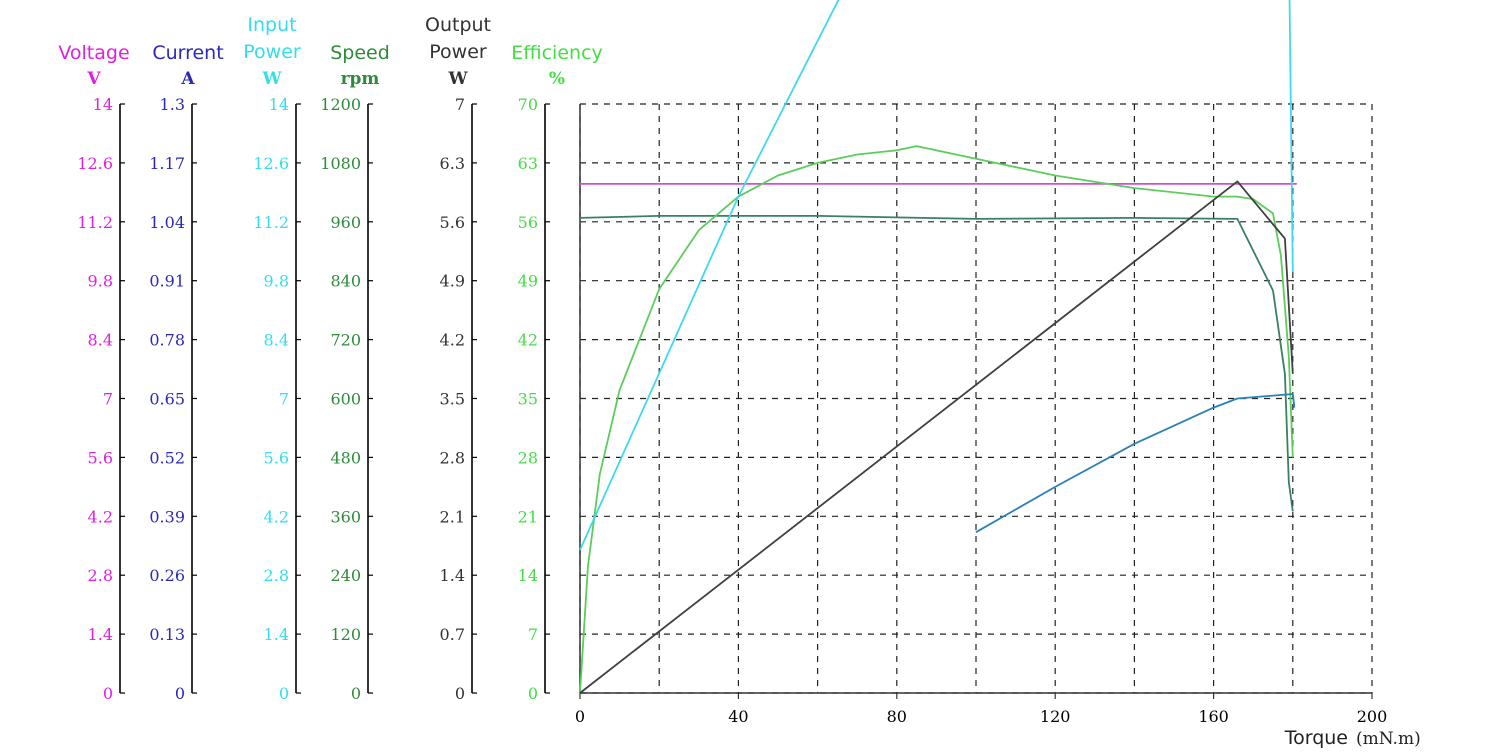  What do you see at coordinates (108, 399) in the screenshot?
I see `y-tick-label-voltage: 7` at bounding box center [108, 399].